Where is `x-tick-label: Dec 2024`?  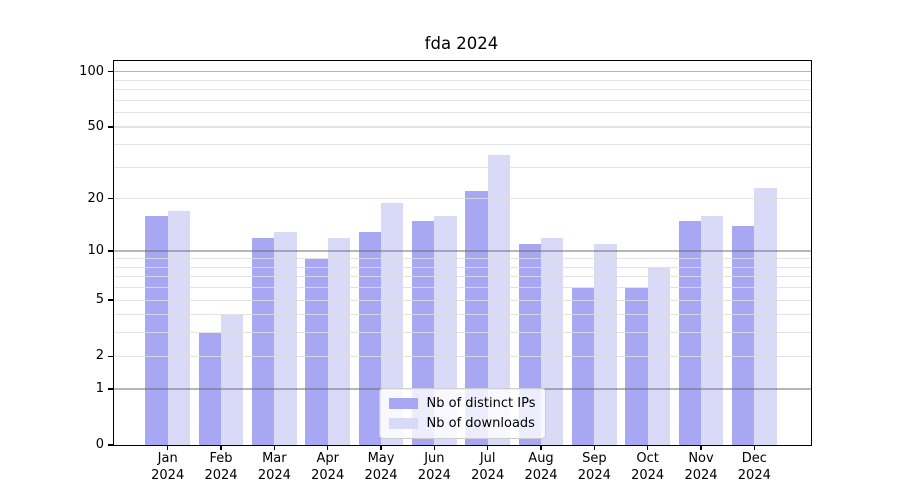 x-tick-label: Dec 2024 is located at coordinates (754, 467).